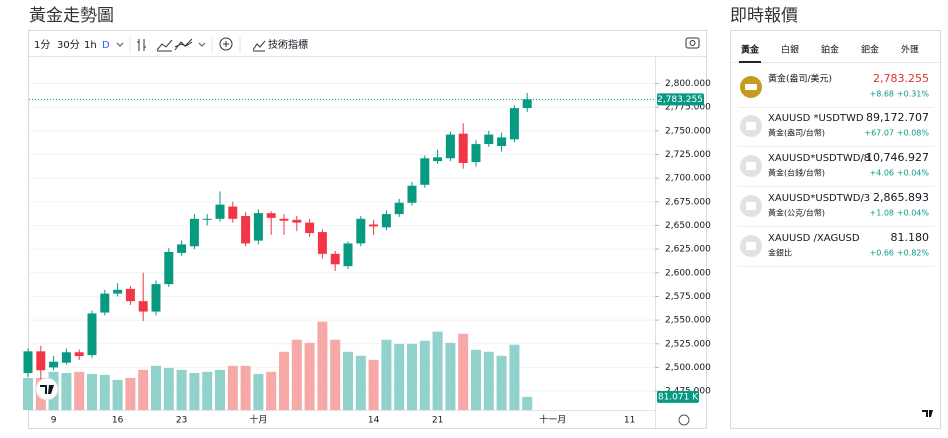 The height and width of the screenshot is (438, 948). I want to click on add-icon, so click(226, 44).